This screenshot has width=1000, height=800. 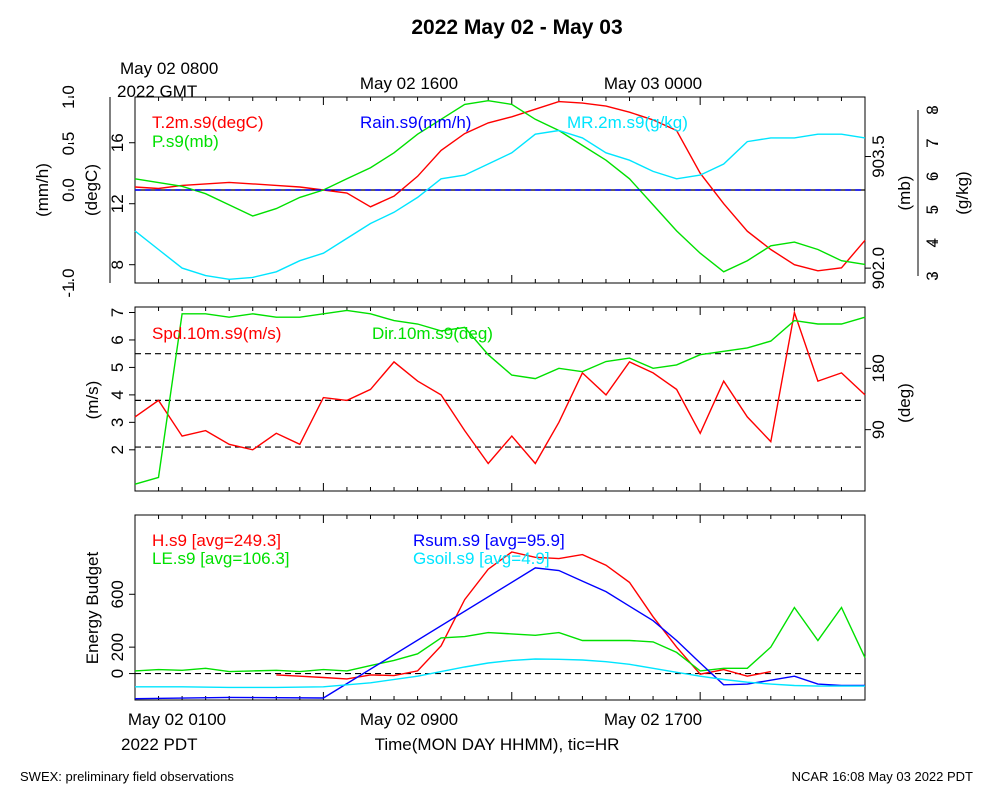 What do you see at coordinates (207, 122) in the screenshot?
I see `legend-temperature: T.2m.s9(degC)` at bounding box center [207, 122].